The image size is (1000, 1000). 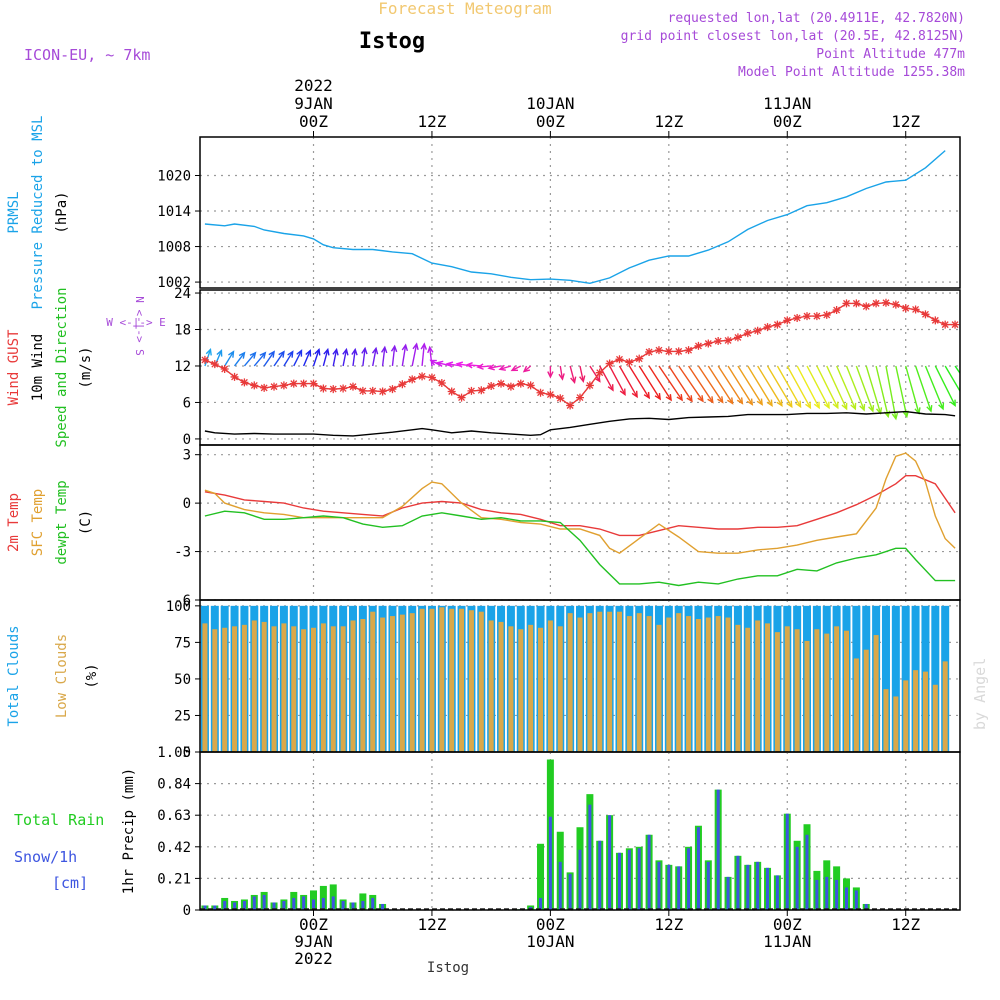 What do you see at coordinates (86, 367) in the screenshot?
I see `panel-label: (m/s)` at bounding box center [86, 367].